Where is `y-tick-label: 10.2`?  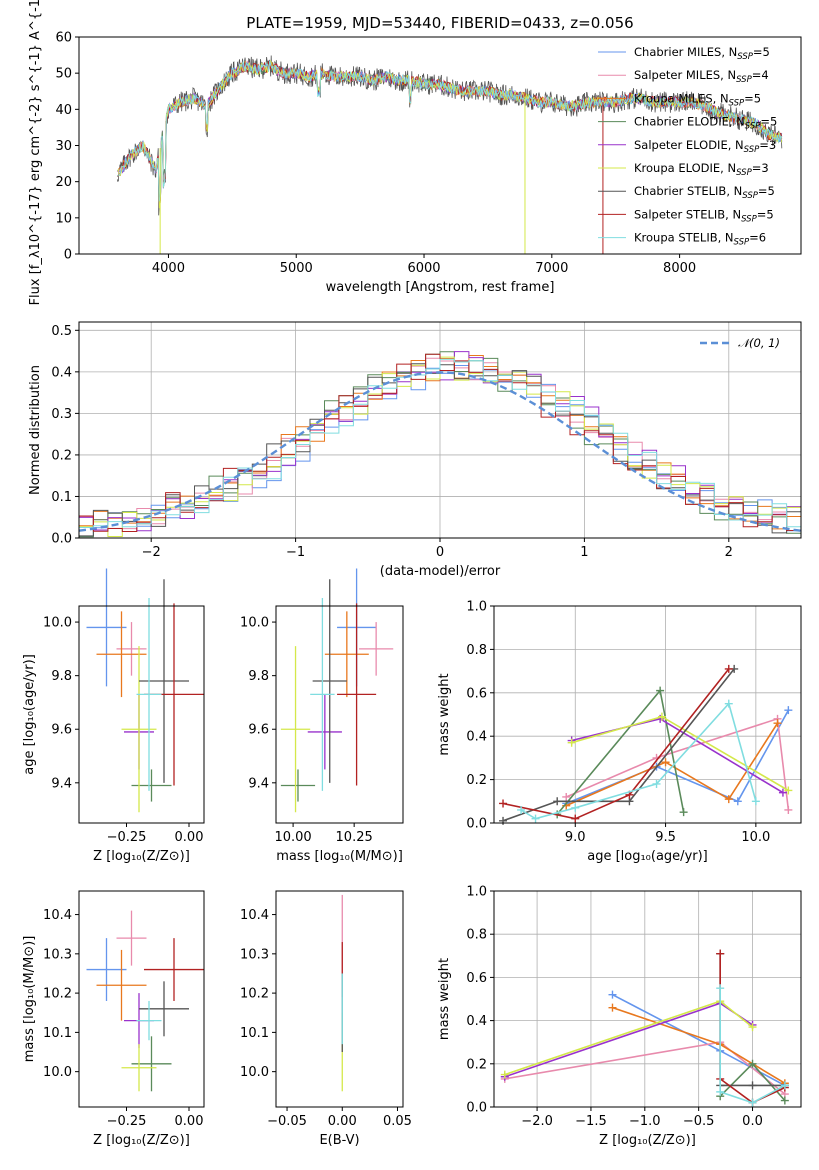
y-tick-label: 10.2 is located at coordinates (254, 994).